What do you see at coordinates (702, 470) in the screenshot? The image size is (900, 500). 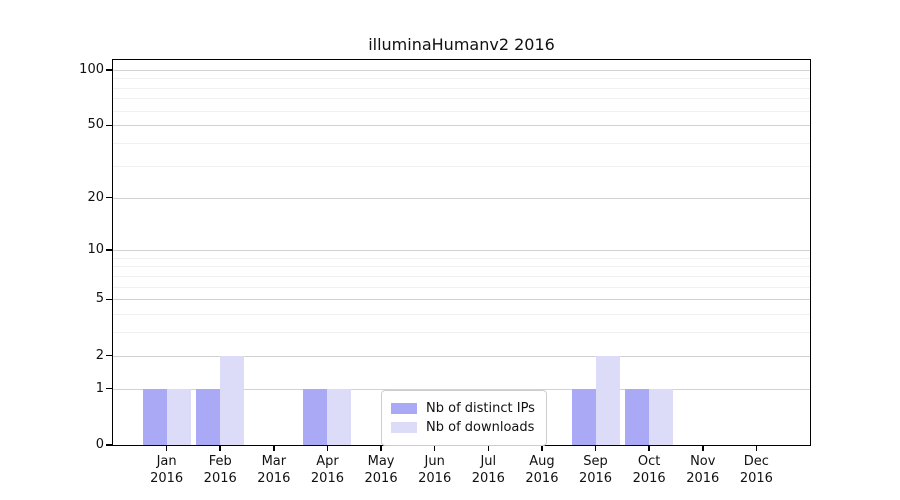 I see `x-tick-label: Nov 2016` at bounding box center [702, 470].